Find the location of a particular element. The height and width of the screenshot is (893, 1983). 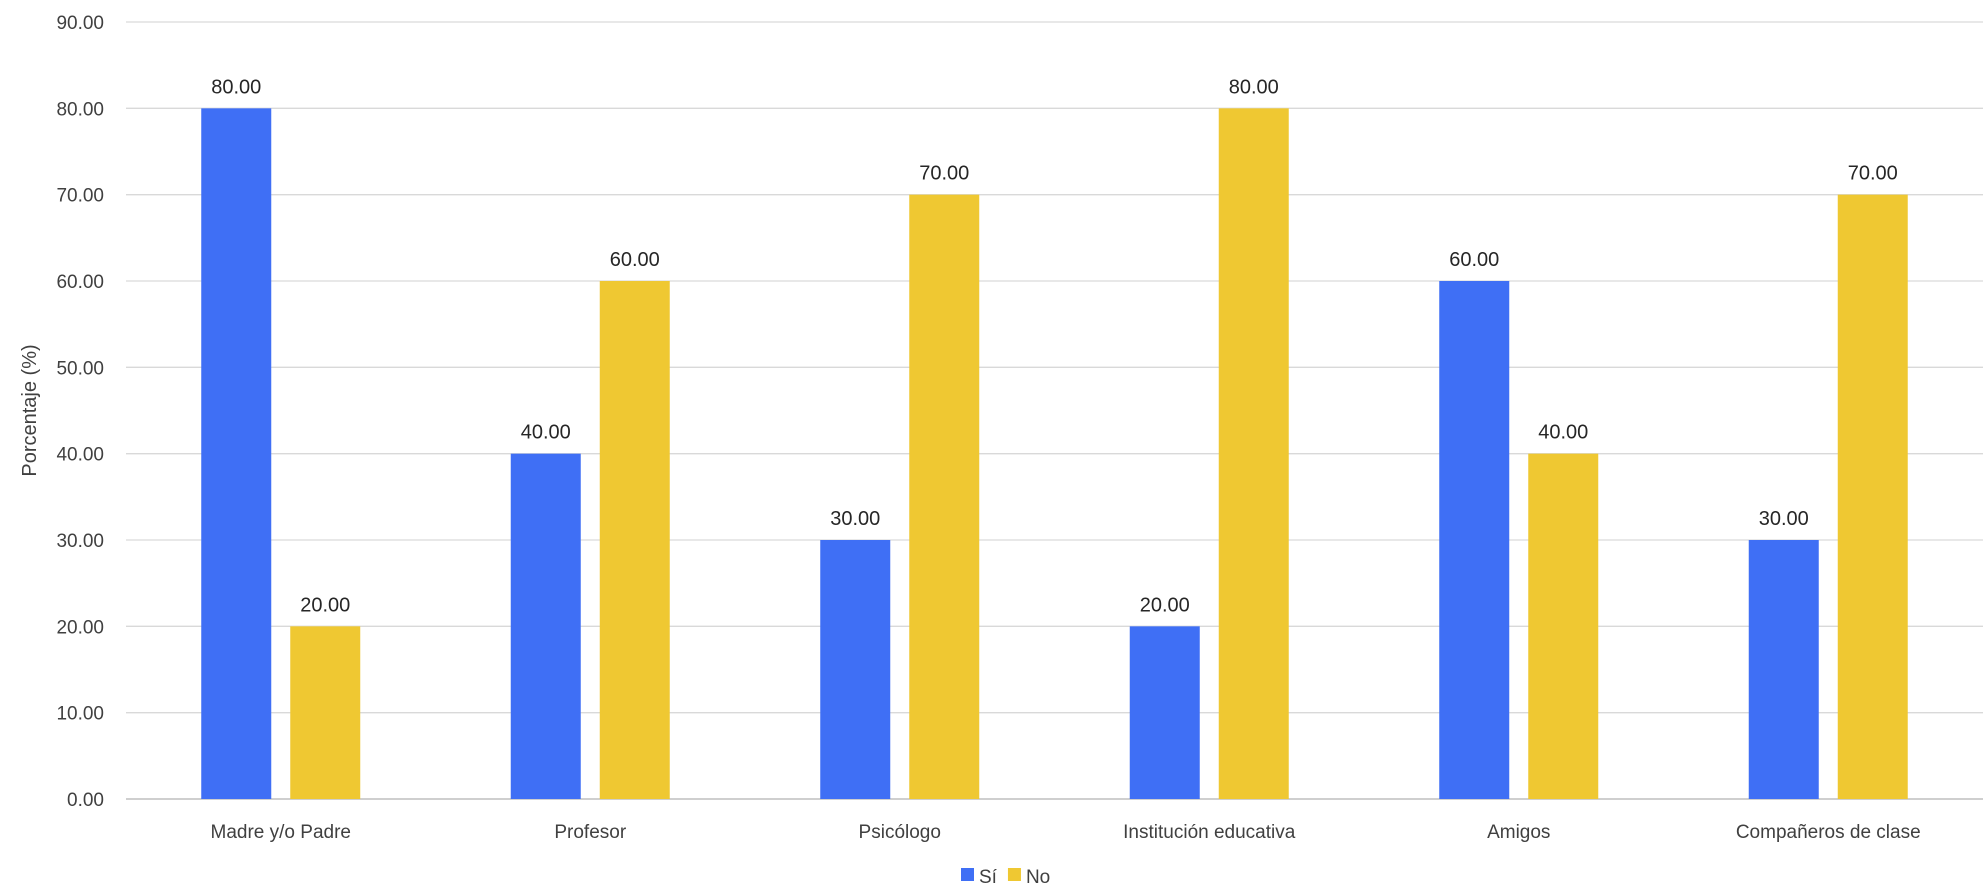

bar-no-institucion-educativa is located at coordinates (1253, 454).